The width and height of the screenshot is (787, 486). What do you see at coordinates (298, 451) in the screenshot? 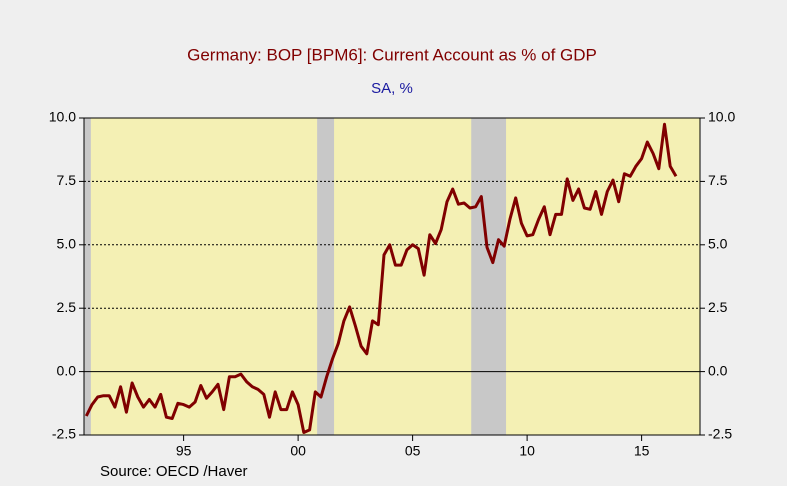
I see `x-tick-label: 00` at bounding box center [298, 451].